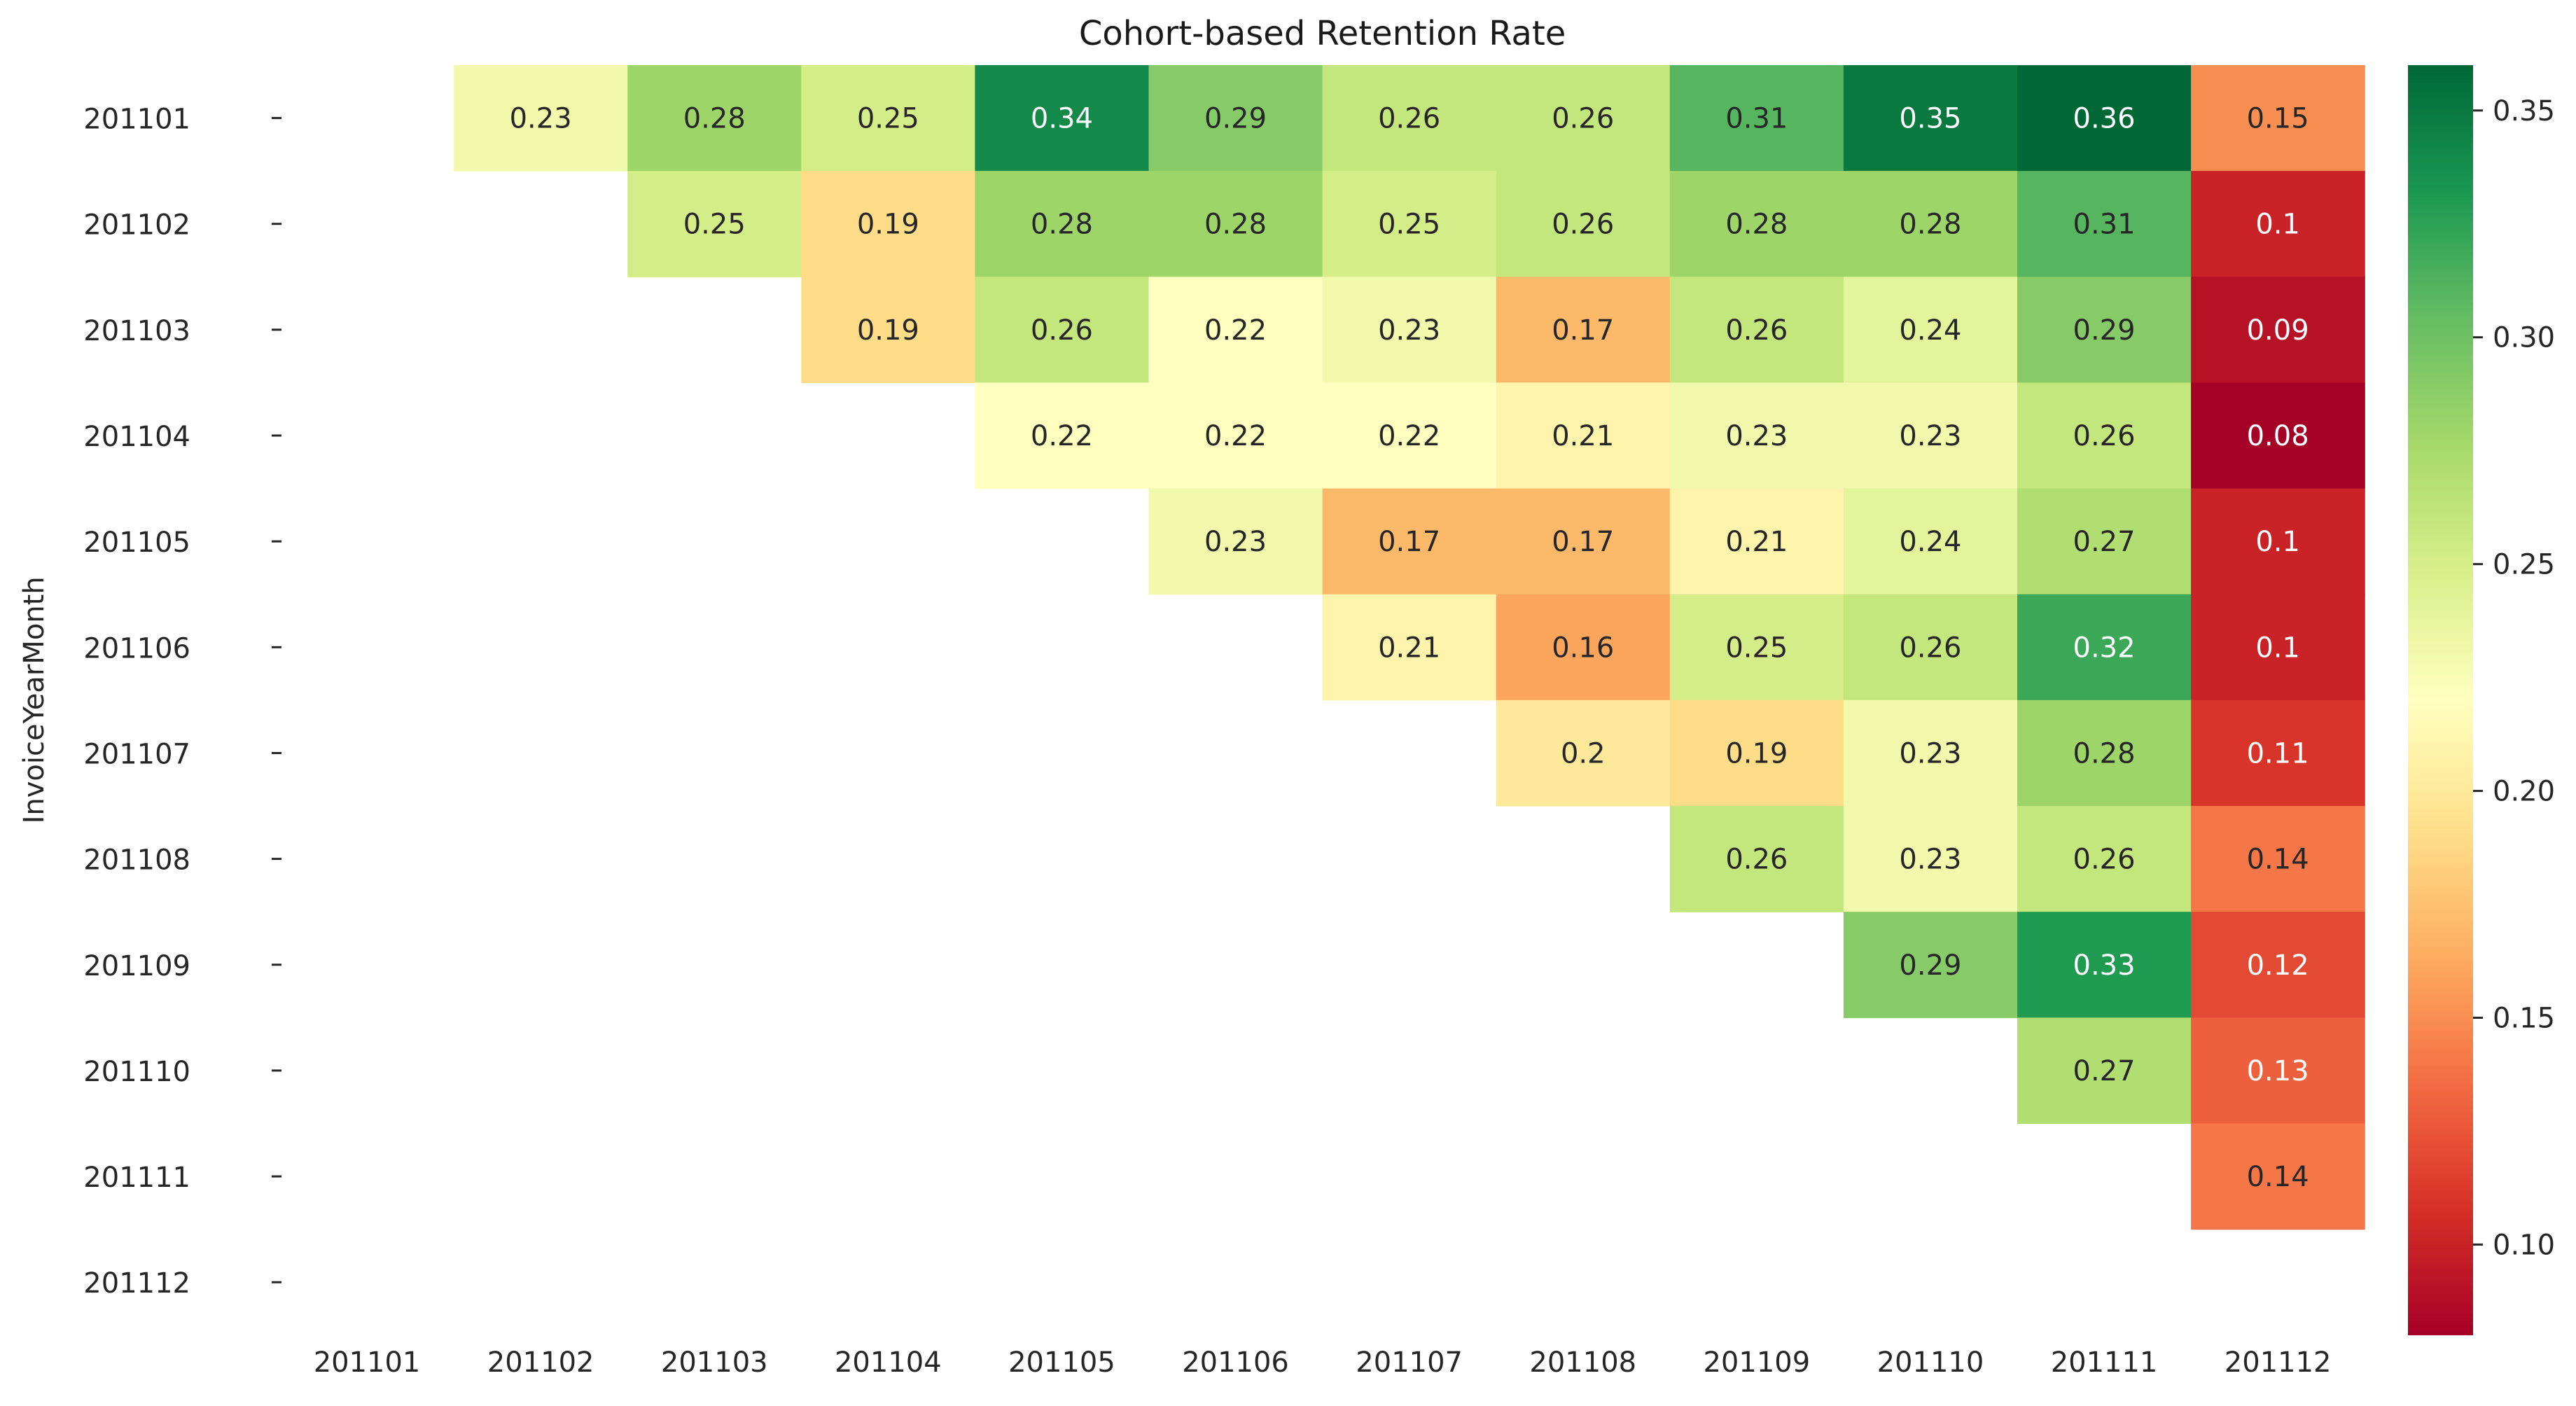 The width and height of the screenshot is (2576, 1406). What do you see at coordinates (1582, 1362) in the screenshot?
I see `x-tick-label: 201108` at bounding box center [1582, 1362].